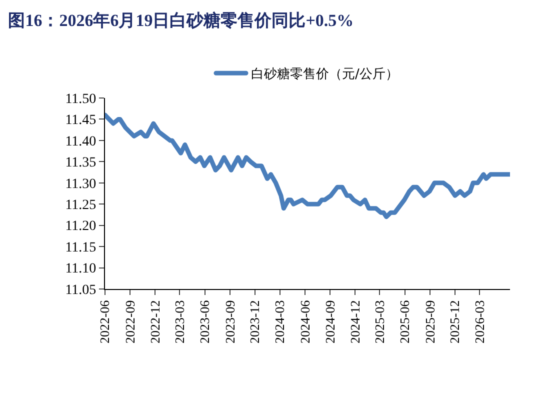  I want to click on y-tick-label: 11.30, so click(80, 184).